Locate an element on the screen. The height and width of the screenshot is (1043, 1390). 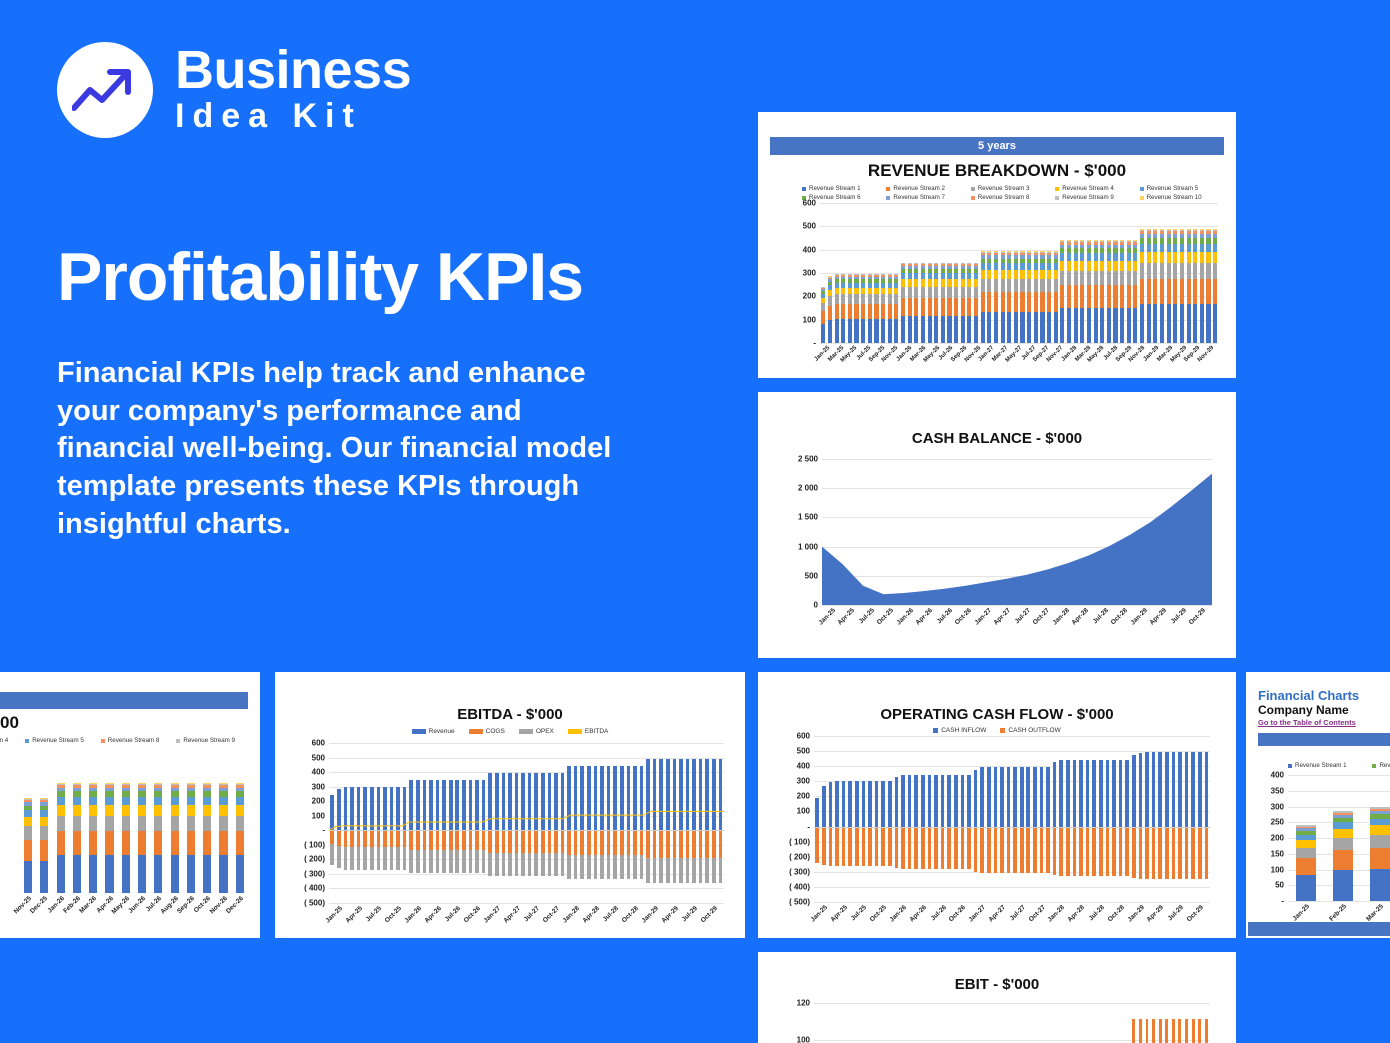
table-of-contents-link: Go to the Table of Contents is located at coordinates (1307, 722).